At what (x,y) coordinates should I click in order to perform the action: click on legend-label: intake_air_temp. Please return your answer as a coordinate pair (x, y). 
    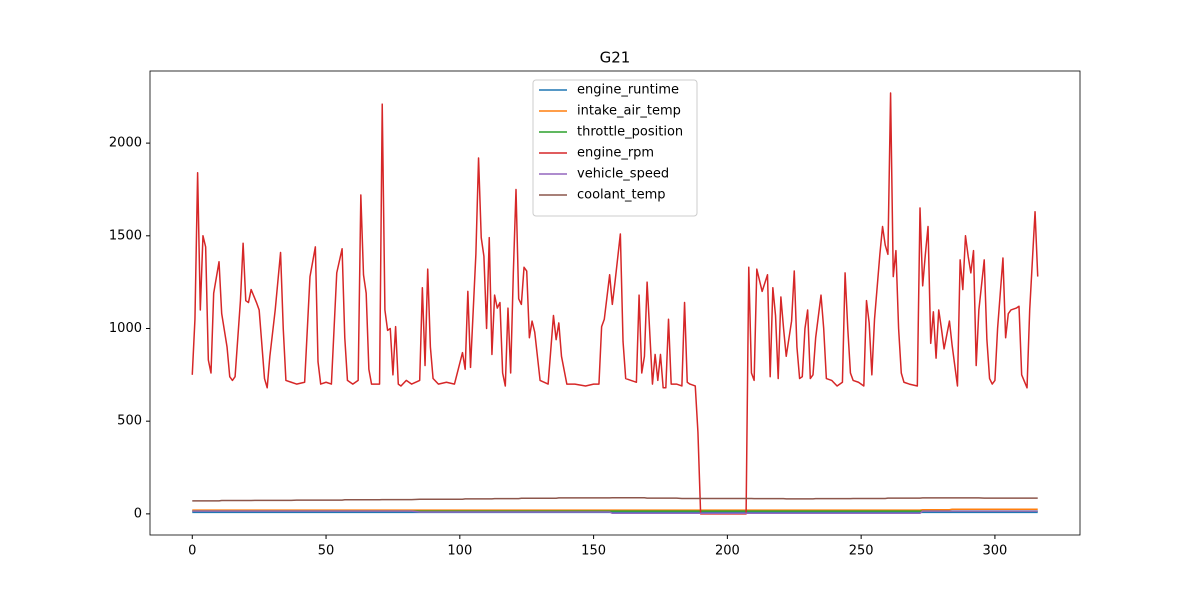
    Looking at the image, I should click on (629, 111).